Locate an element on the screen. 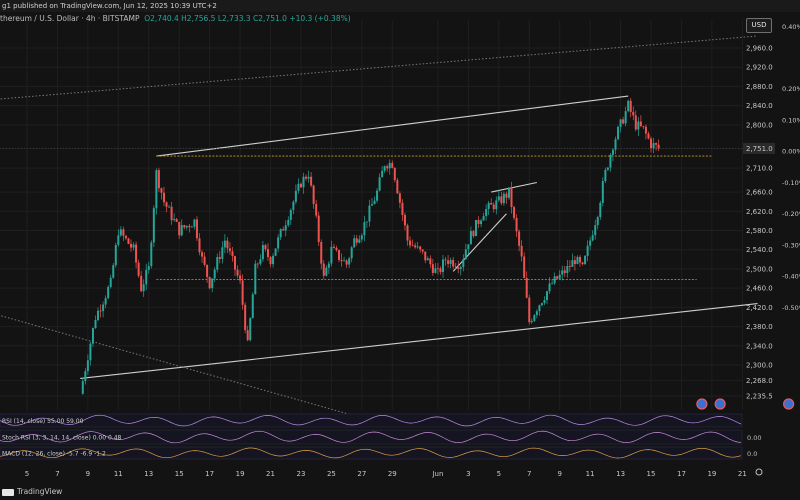  time-tick-label: 17 is located at coordinates (681, 474).